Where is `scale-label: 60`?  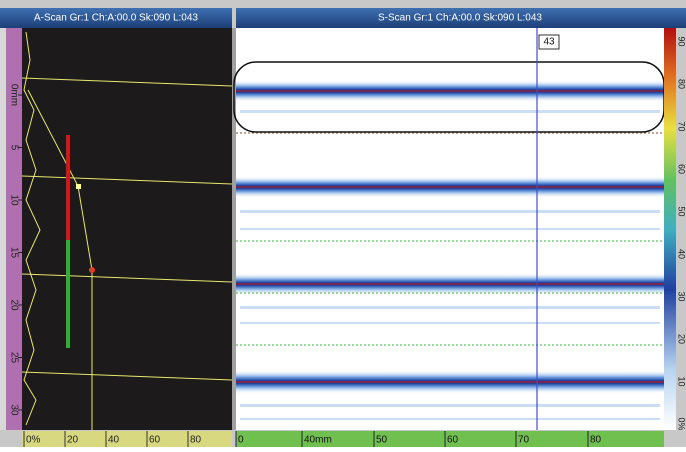 scale-label: 60 is located at coordinates (681, 169).